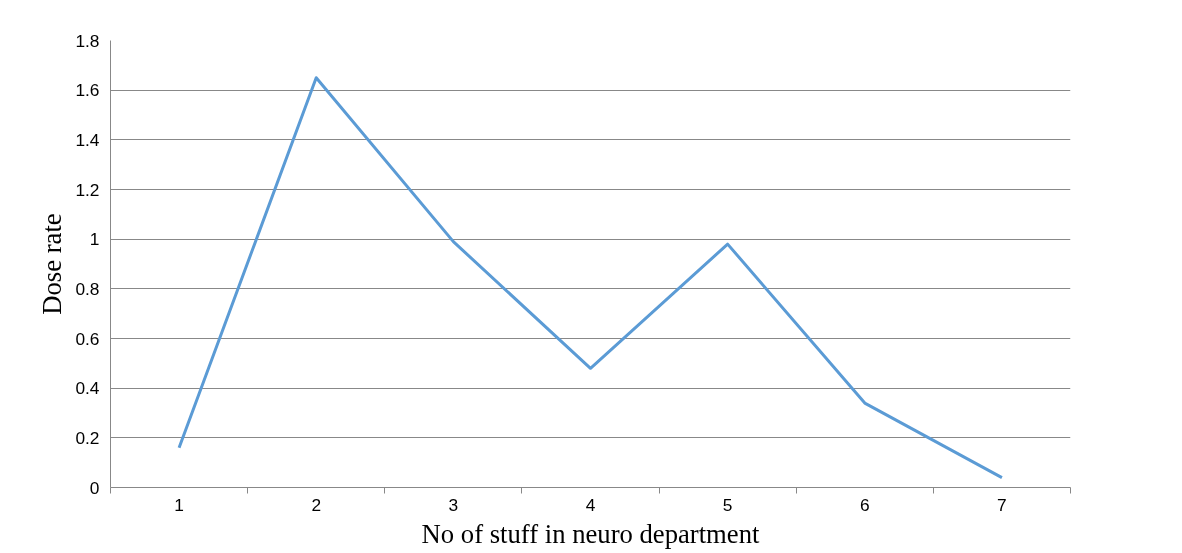 Image resolution: width=1182 pixels, height=553 pixels. I want to click on x-tick-label: 6, so click(864, 504).